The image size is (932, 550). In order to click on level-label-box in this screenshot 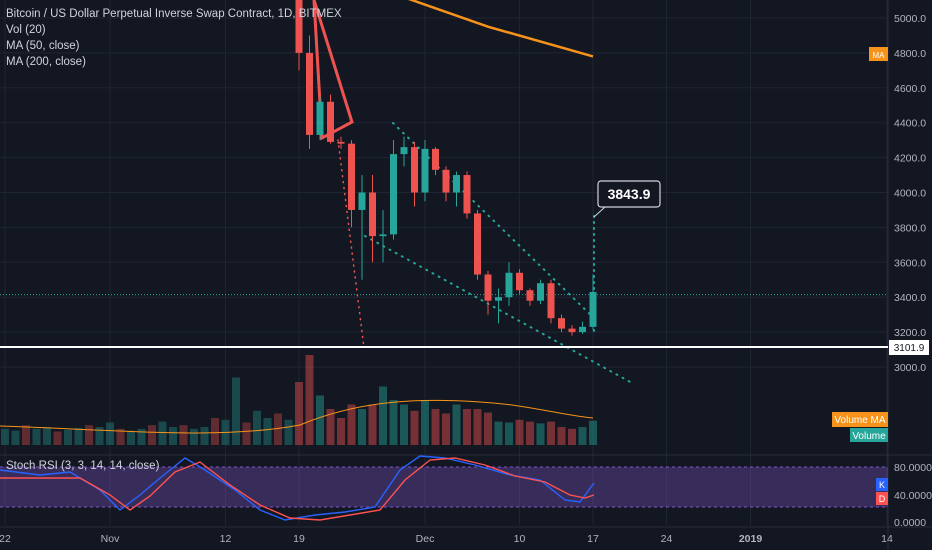, I will do `click(909, 347)`.